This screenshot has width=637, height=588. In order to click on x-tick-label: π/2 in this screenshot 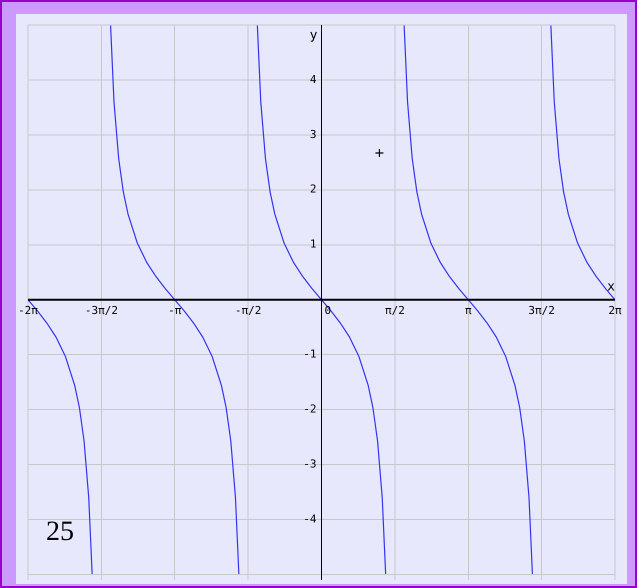, I will do `click(394, 311)`.